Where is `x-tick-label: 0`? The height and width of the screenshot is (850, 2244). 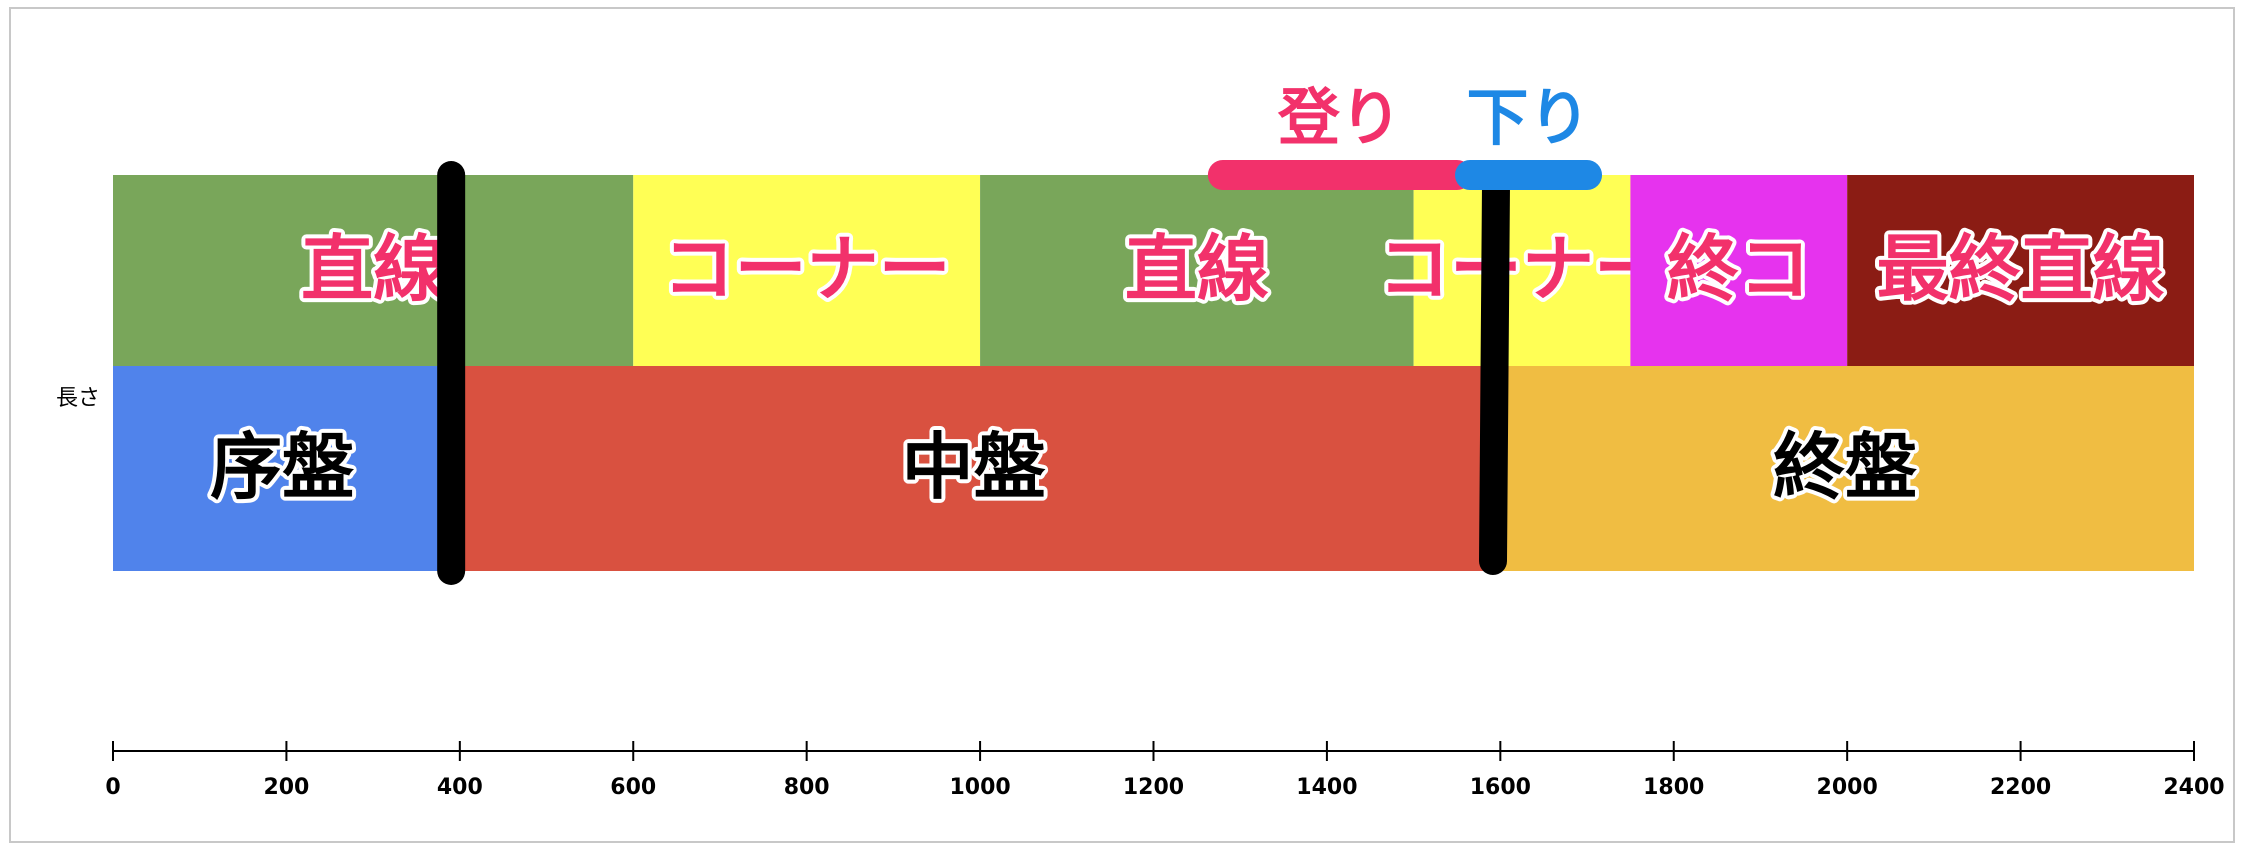
x-tick-label: 0 is located at coordinates (112, 787).